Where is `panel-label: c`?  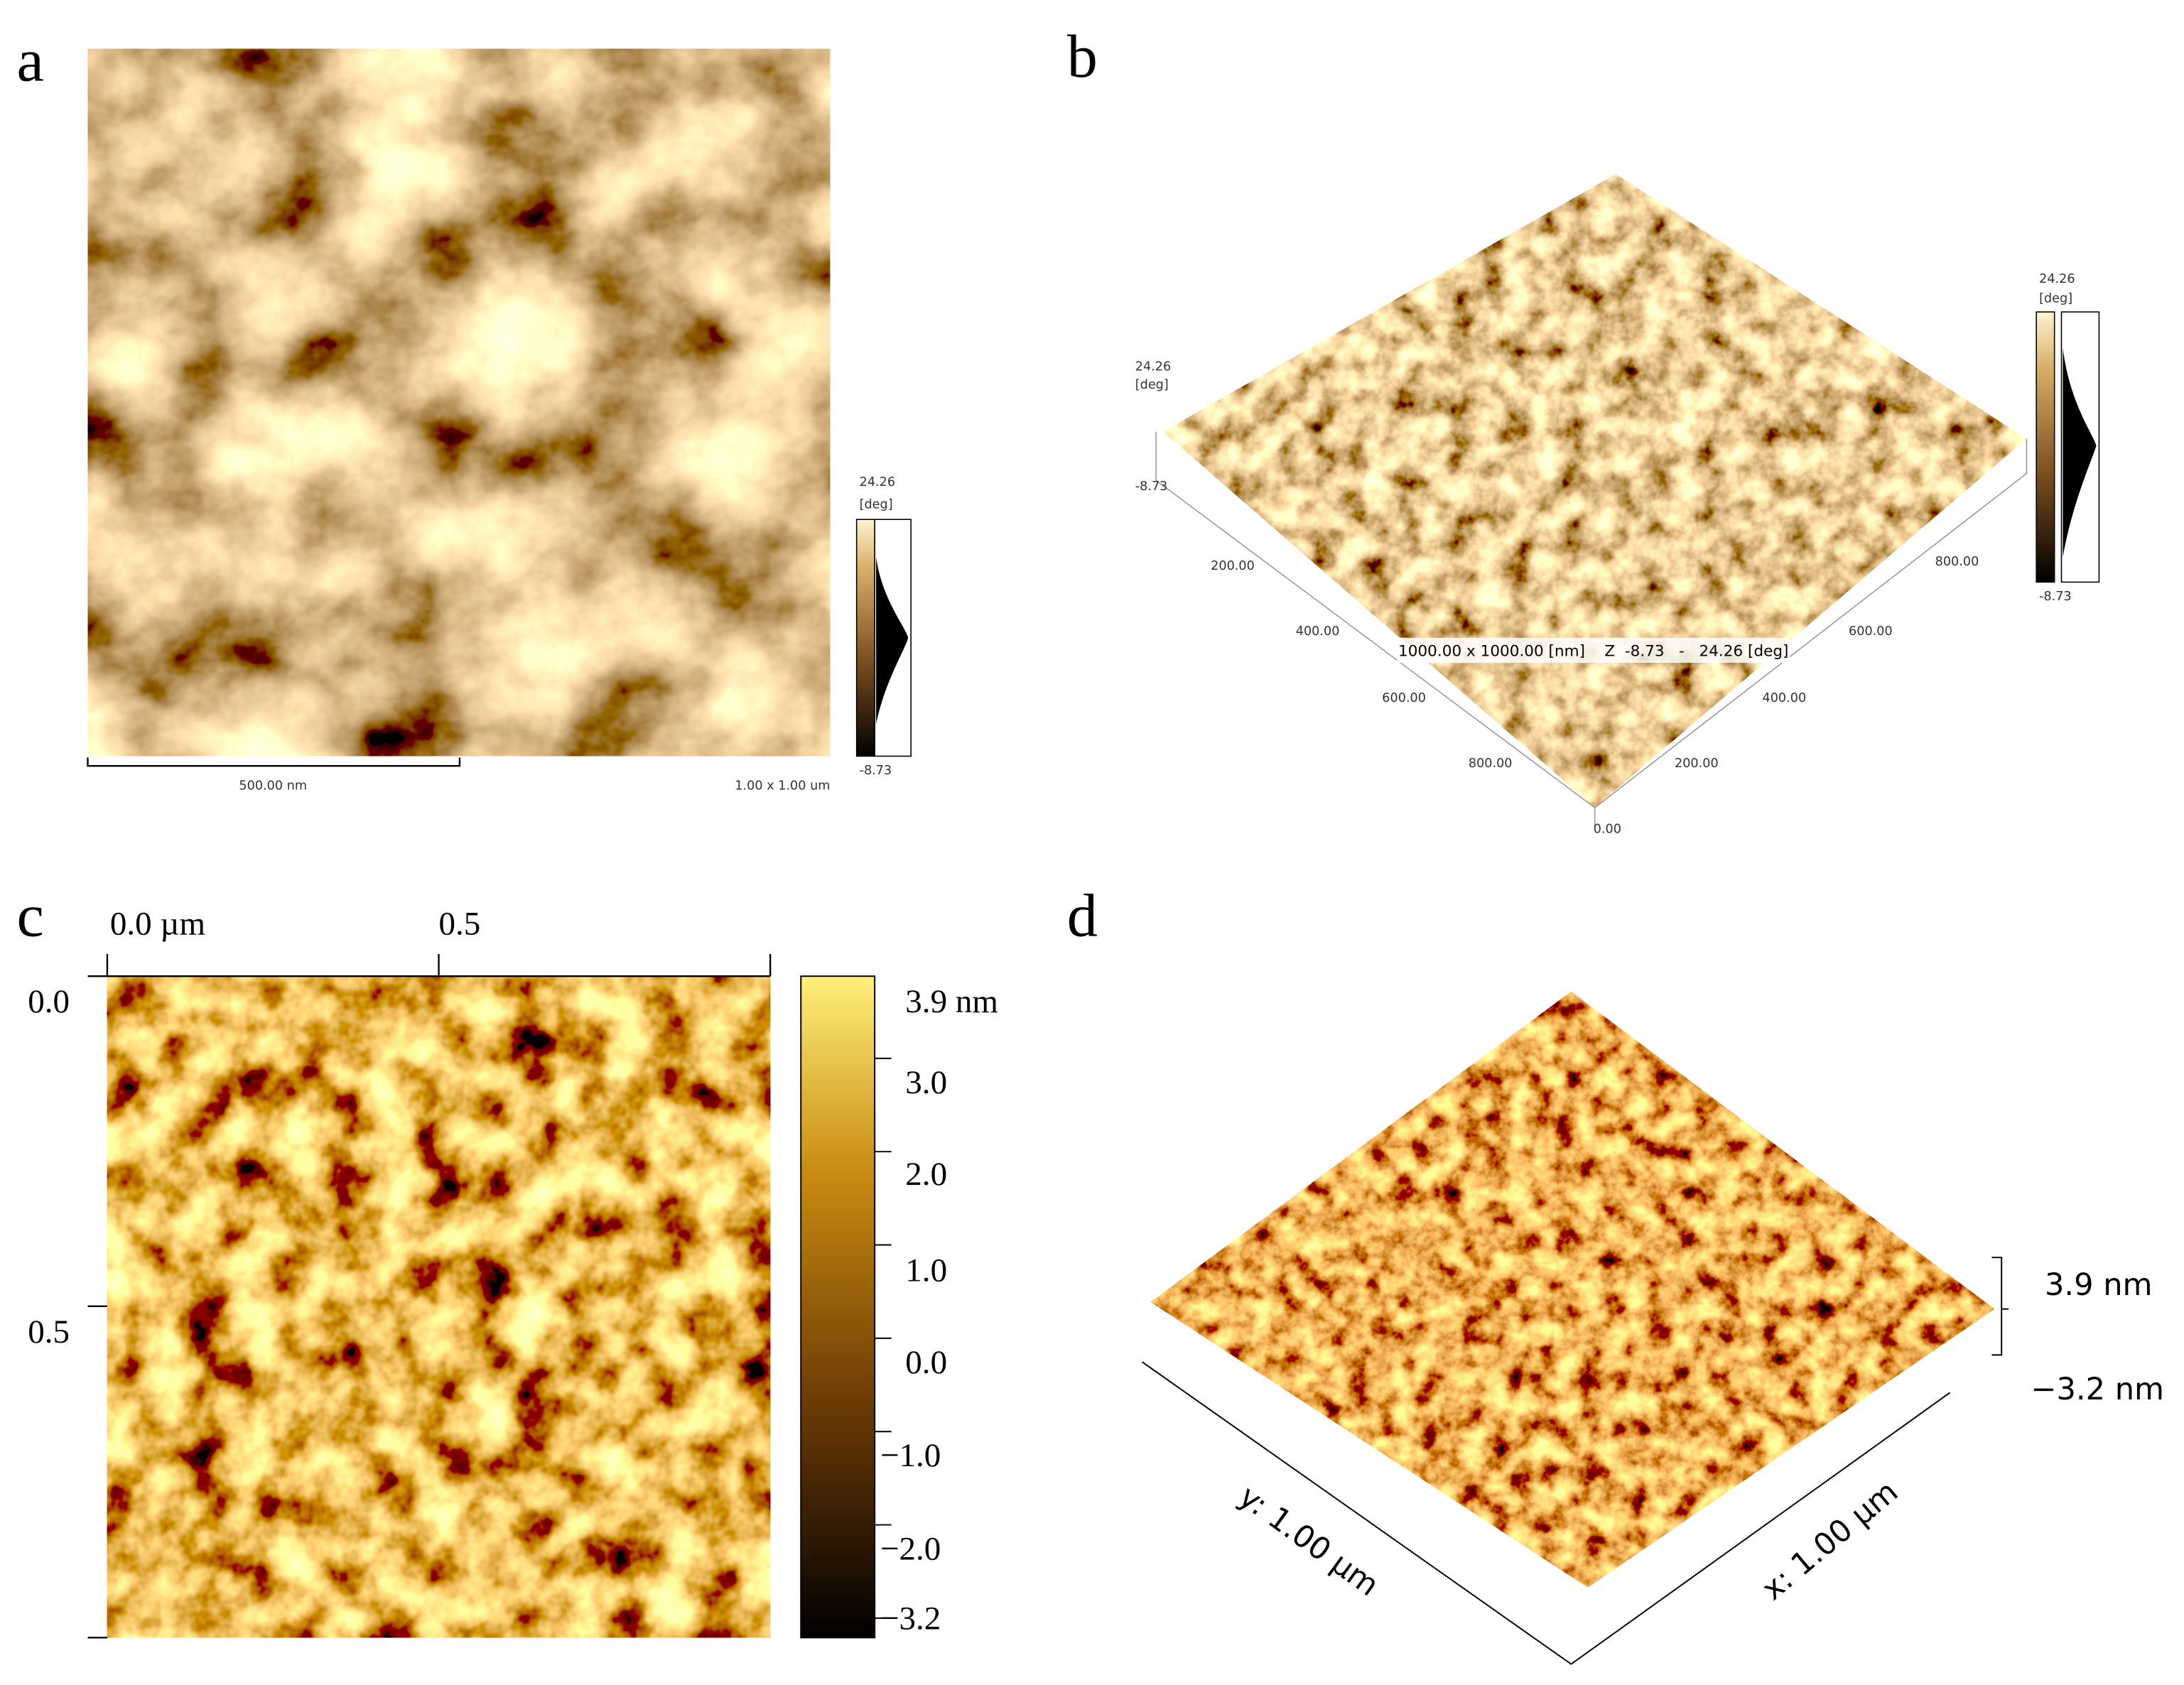
panel-label: c is located at coordinates (30, 915).